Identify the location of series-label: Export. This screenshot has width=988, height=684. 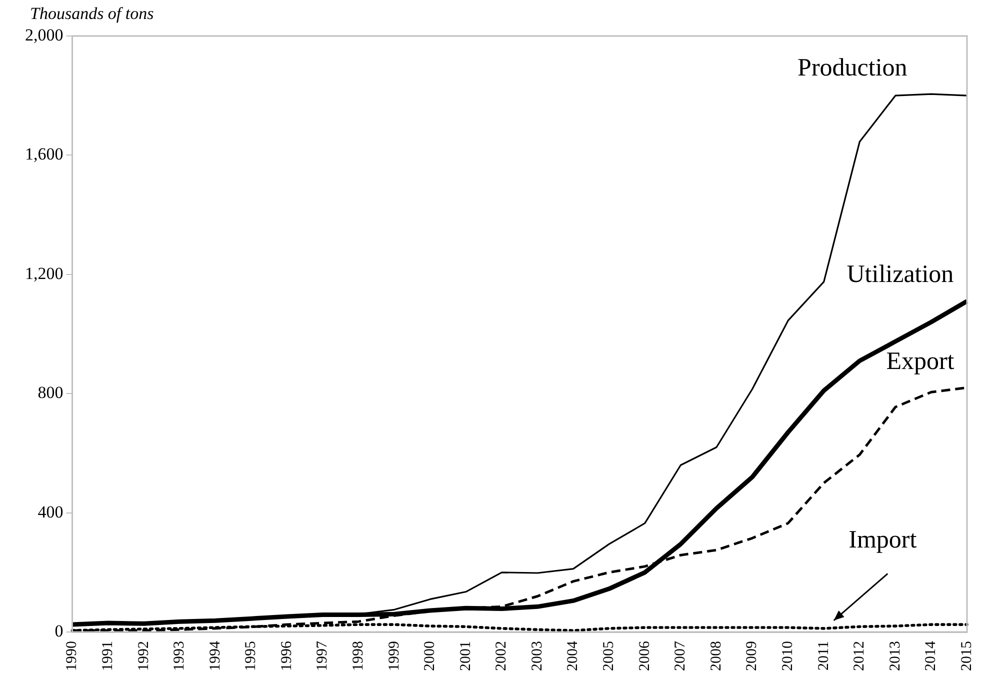
(920, 362).